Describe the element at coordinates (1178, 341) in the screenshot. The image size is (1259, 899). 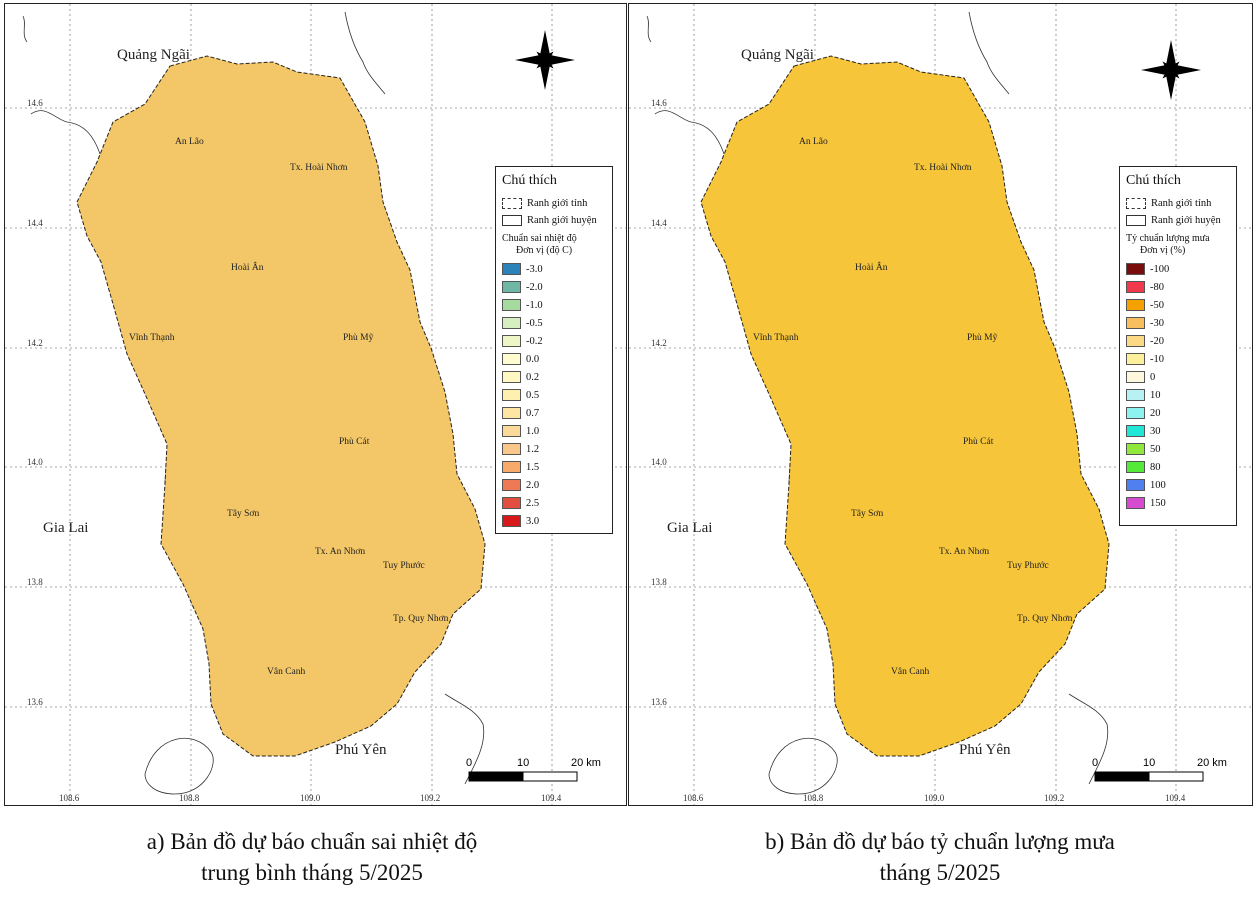
I see `legend-class-item: -20` at that location.